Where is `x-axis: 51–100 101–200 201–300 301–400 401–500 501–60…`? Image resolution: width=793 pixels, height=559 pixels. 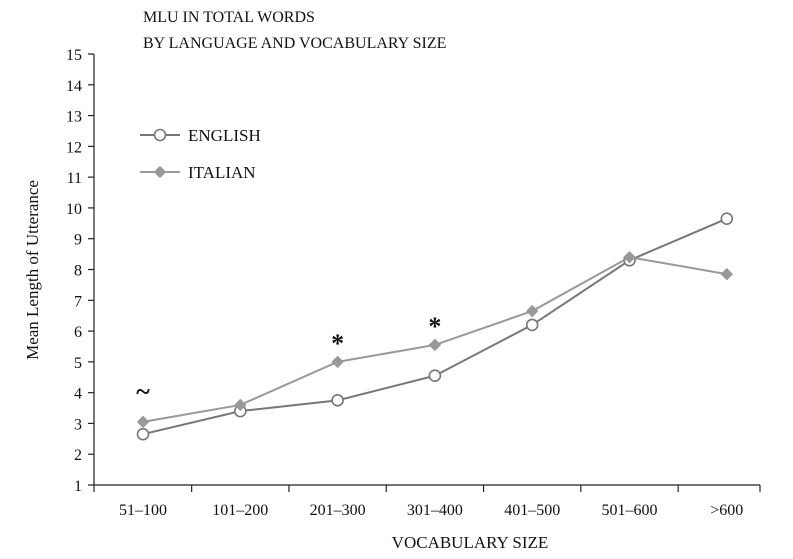
x-axis: 51–100 101–200 201–300 301–400 401–500 501–60… is located at coordinates (427, 501).